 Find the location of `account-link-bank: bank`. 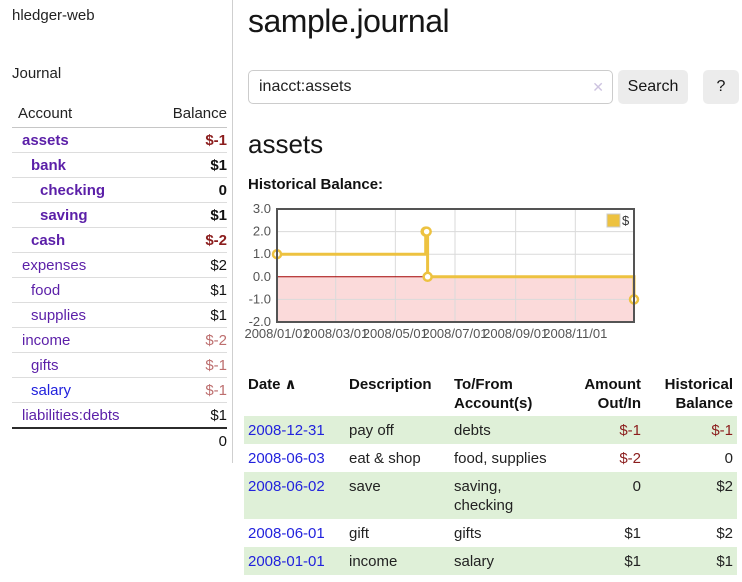

account-link-bank: bank is located at coordinates (49, 165).